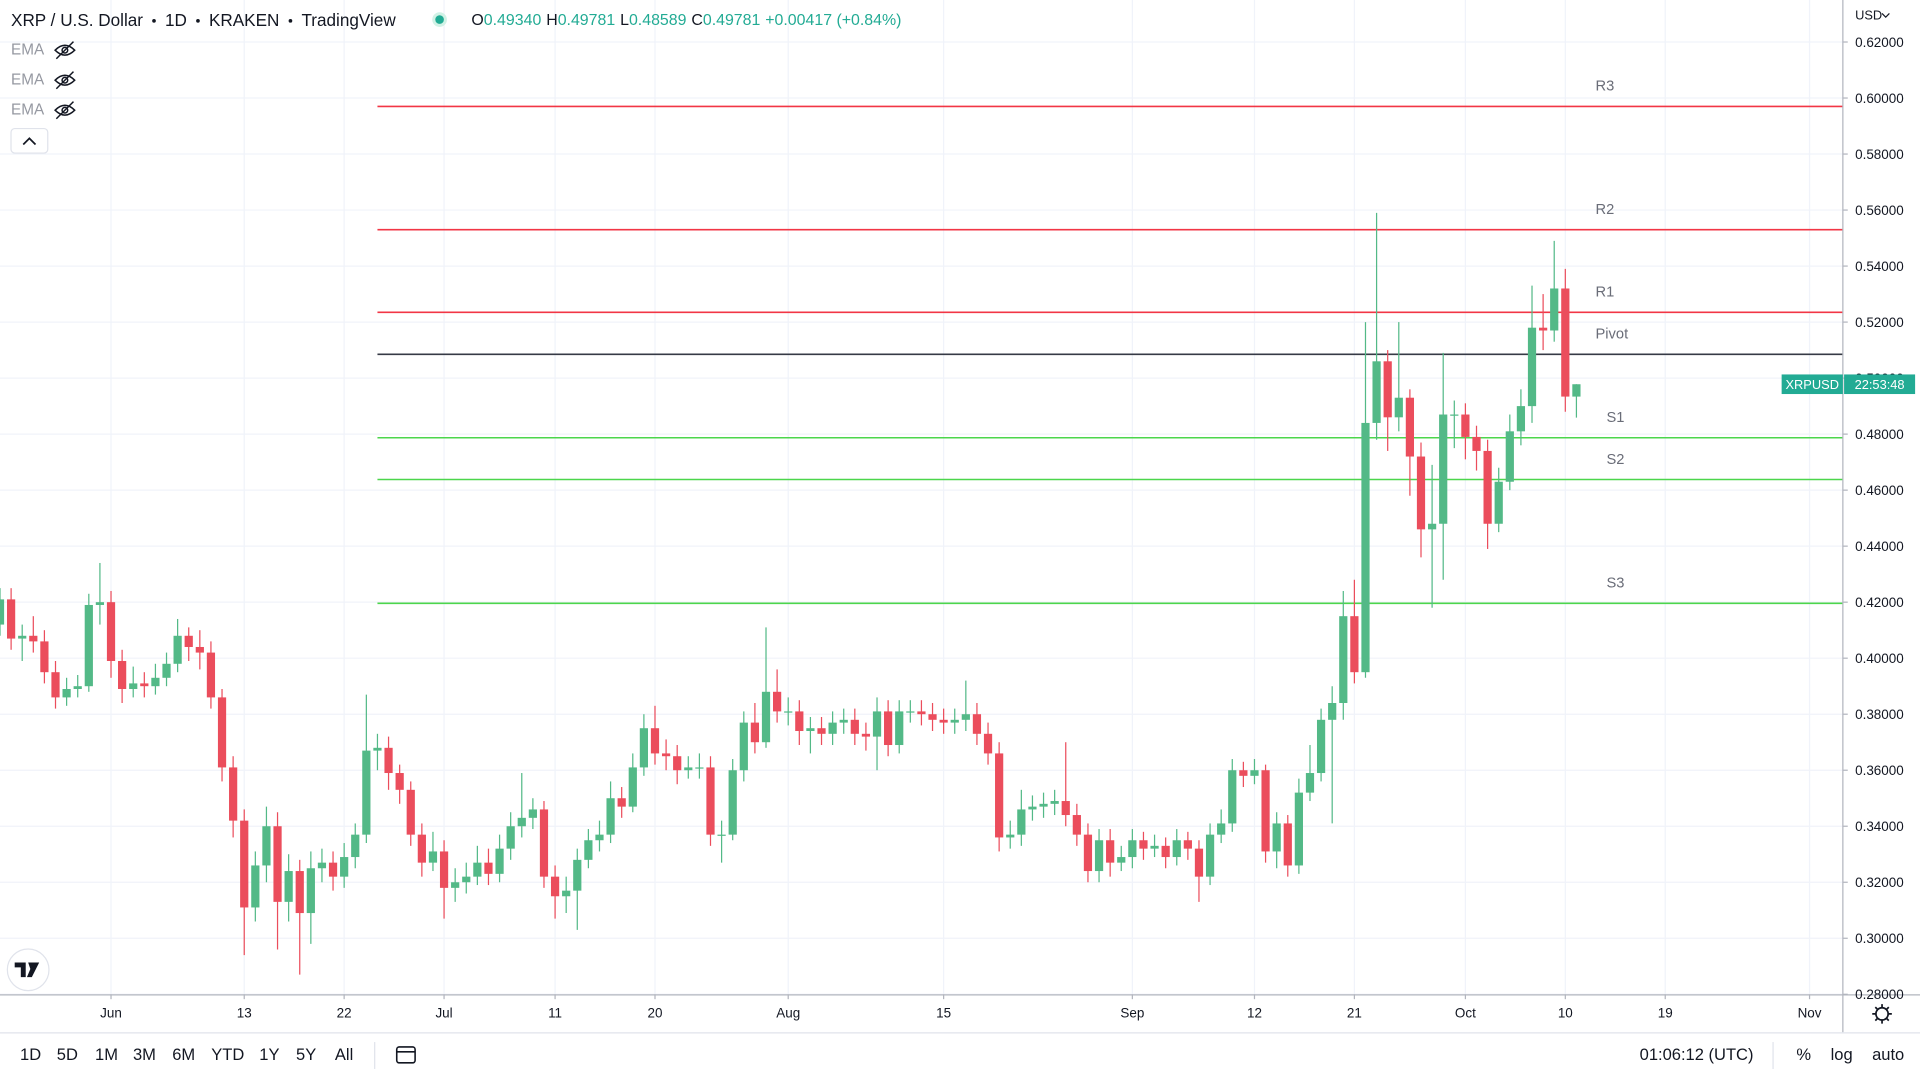  I want to click on y-tick-label: 0.44000, so click(1879, 546).